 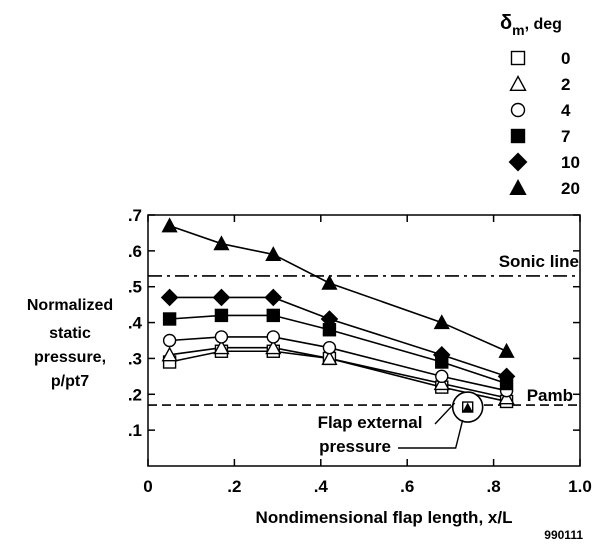 What do you see at coordinates (70, 305) in the screenshot?
I see `y-axis-label-line: Normalized` at bounding box center [70, 305].